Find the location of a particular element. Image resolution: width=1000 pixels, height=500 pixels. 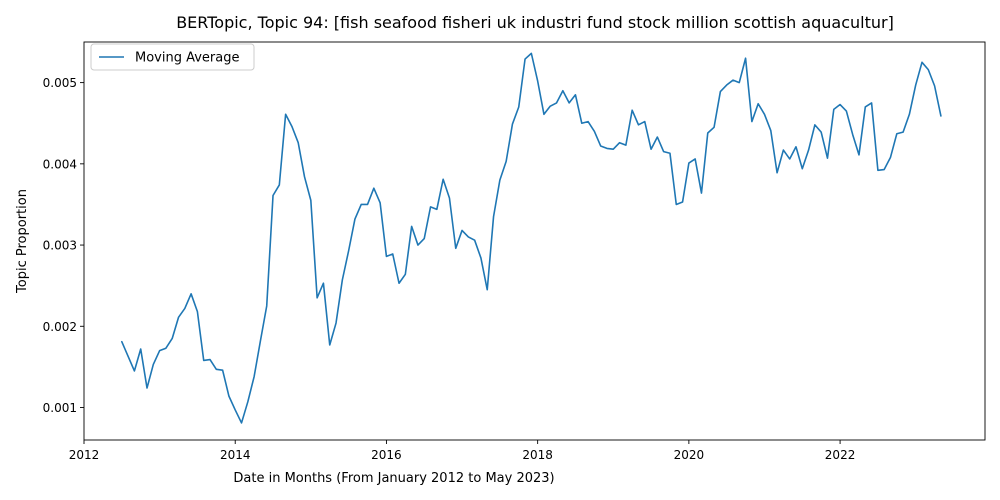

y-tick-label: 0.004 is located at coordinates (60, 164).